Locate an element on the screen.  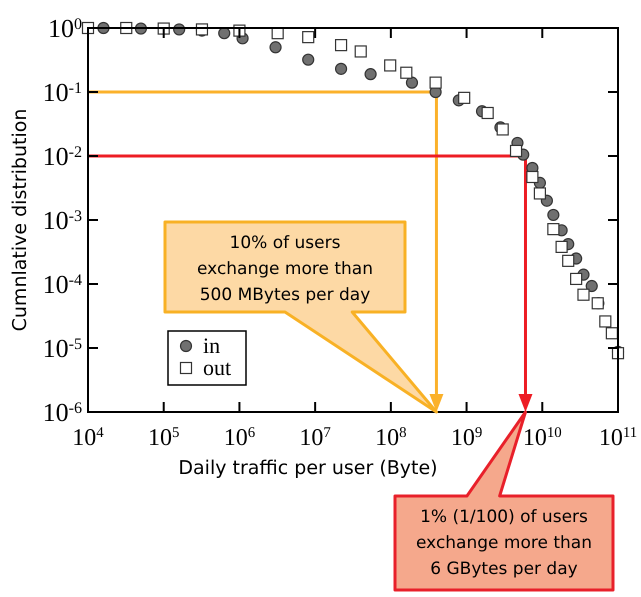
y-tick-label: 10$^{-1}$ is located at coordinates (62, 92).